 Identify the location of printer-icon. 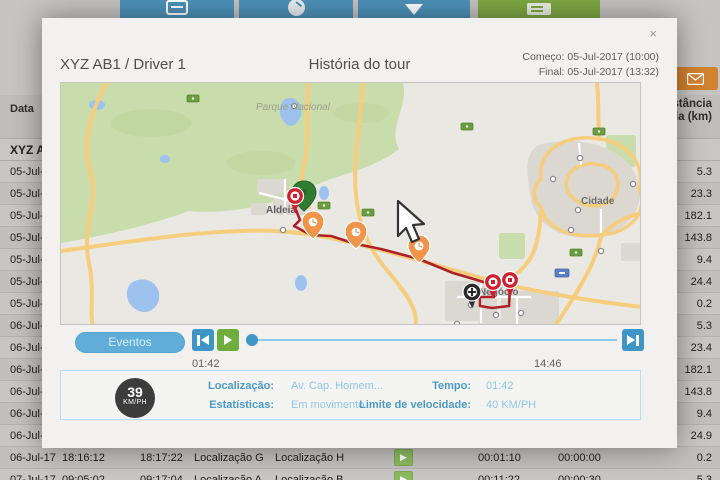
(539, 9).